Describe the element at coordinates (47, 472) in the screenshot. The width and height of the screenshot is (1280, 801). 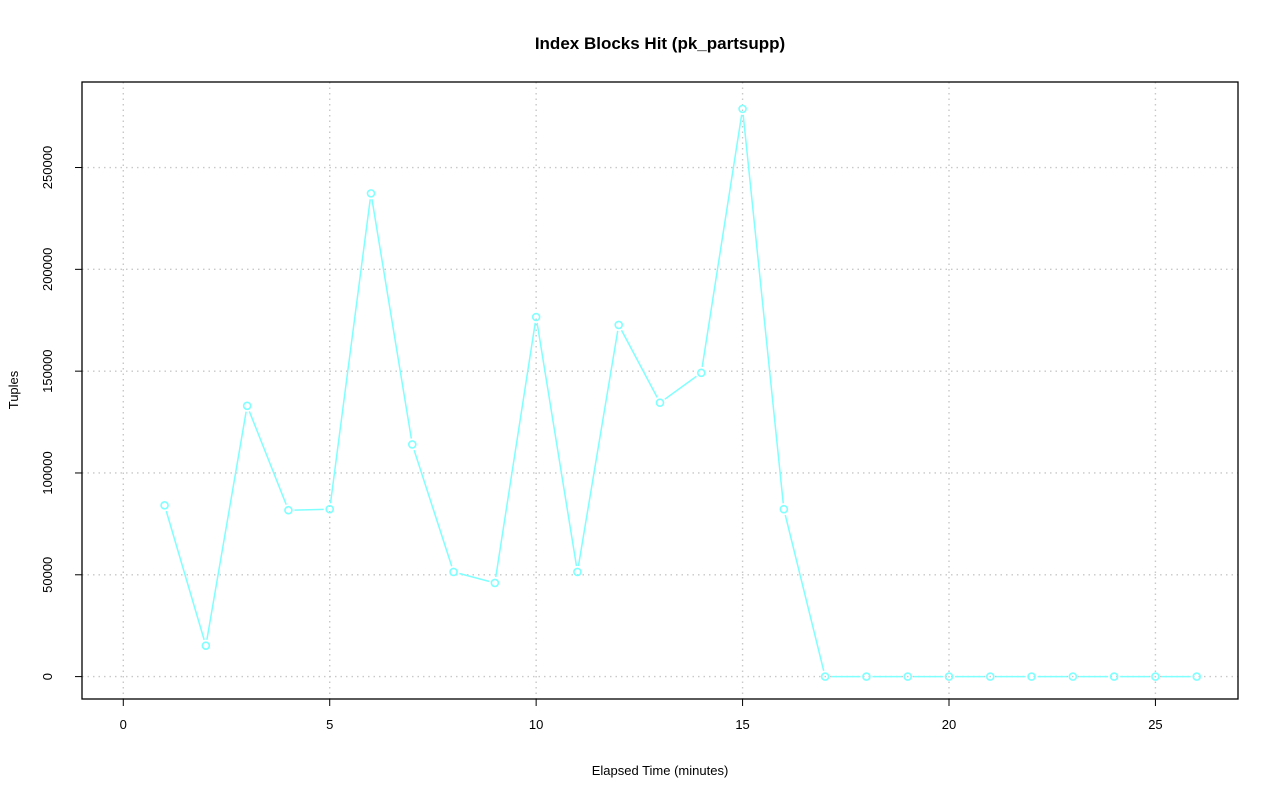
I see `y-tick-label: 100000` at that location.